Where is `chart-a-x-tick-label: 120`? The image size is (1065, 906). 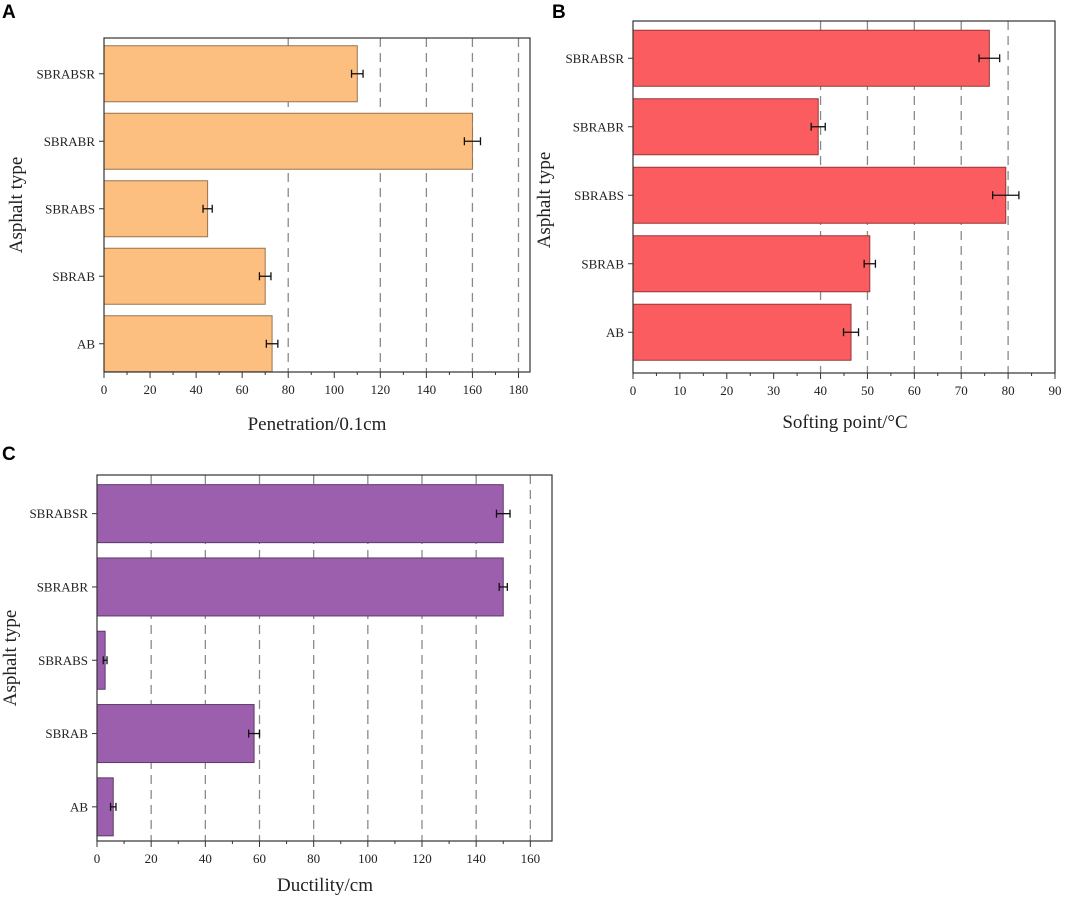
chart-a-x-tick-label: 120 is located at coordinates (381, 389).